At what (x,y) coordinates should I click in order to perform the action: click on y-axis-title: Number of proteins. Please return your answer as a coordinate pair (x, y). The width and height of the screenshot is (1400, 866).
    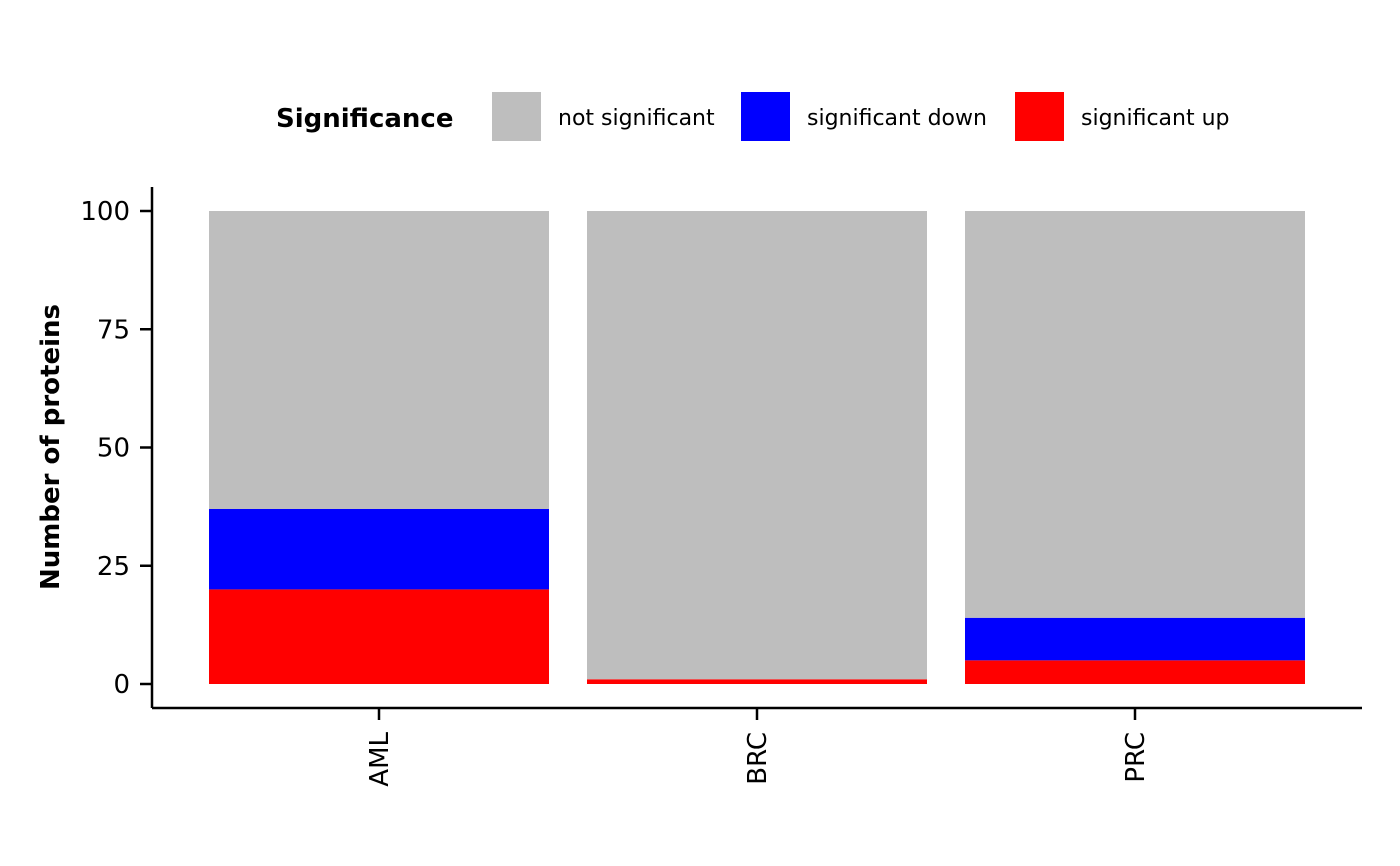
    Looking at the image, I should click on (51, 447).